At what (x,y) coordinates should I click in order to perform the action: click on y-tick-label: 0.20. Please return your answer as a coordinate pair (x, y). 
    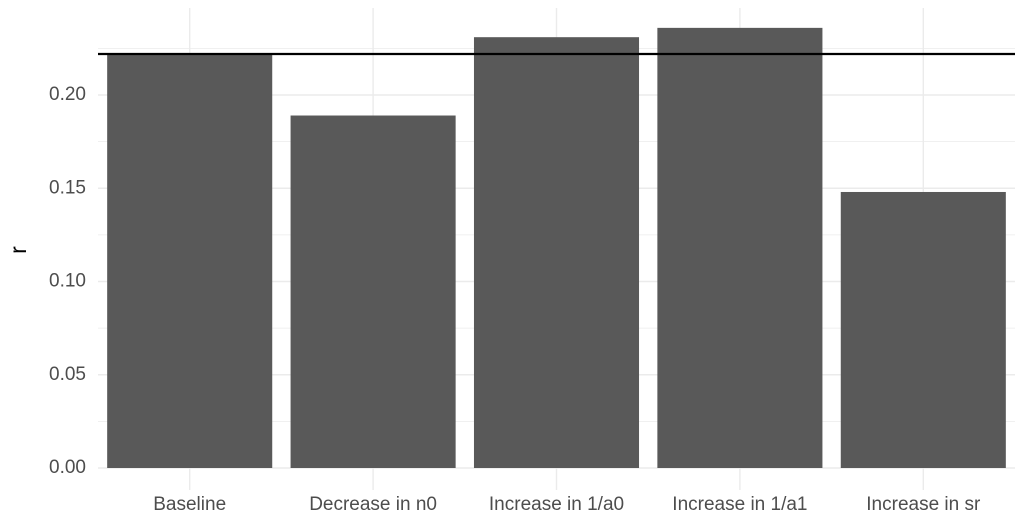
    Looking at the image, I should click on (67, 94).